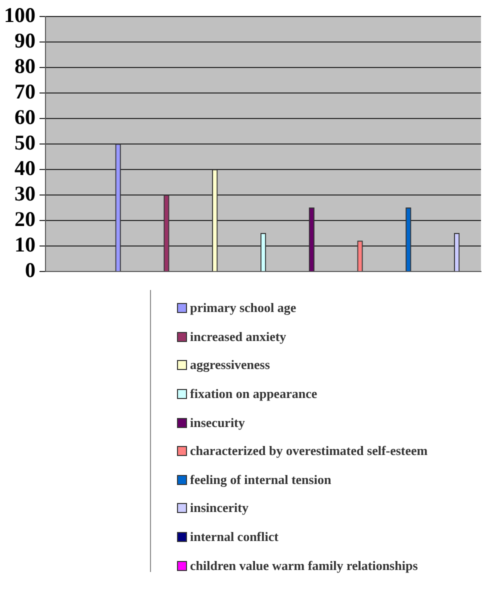 The height and width of the screenshot is (605, 503). What do you see at coordinates (25, 244) in the screenshot?
I see `y-tick-label: 10` at bounding box center [25, 244].